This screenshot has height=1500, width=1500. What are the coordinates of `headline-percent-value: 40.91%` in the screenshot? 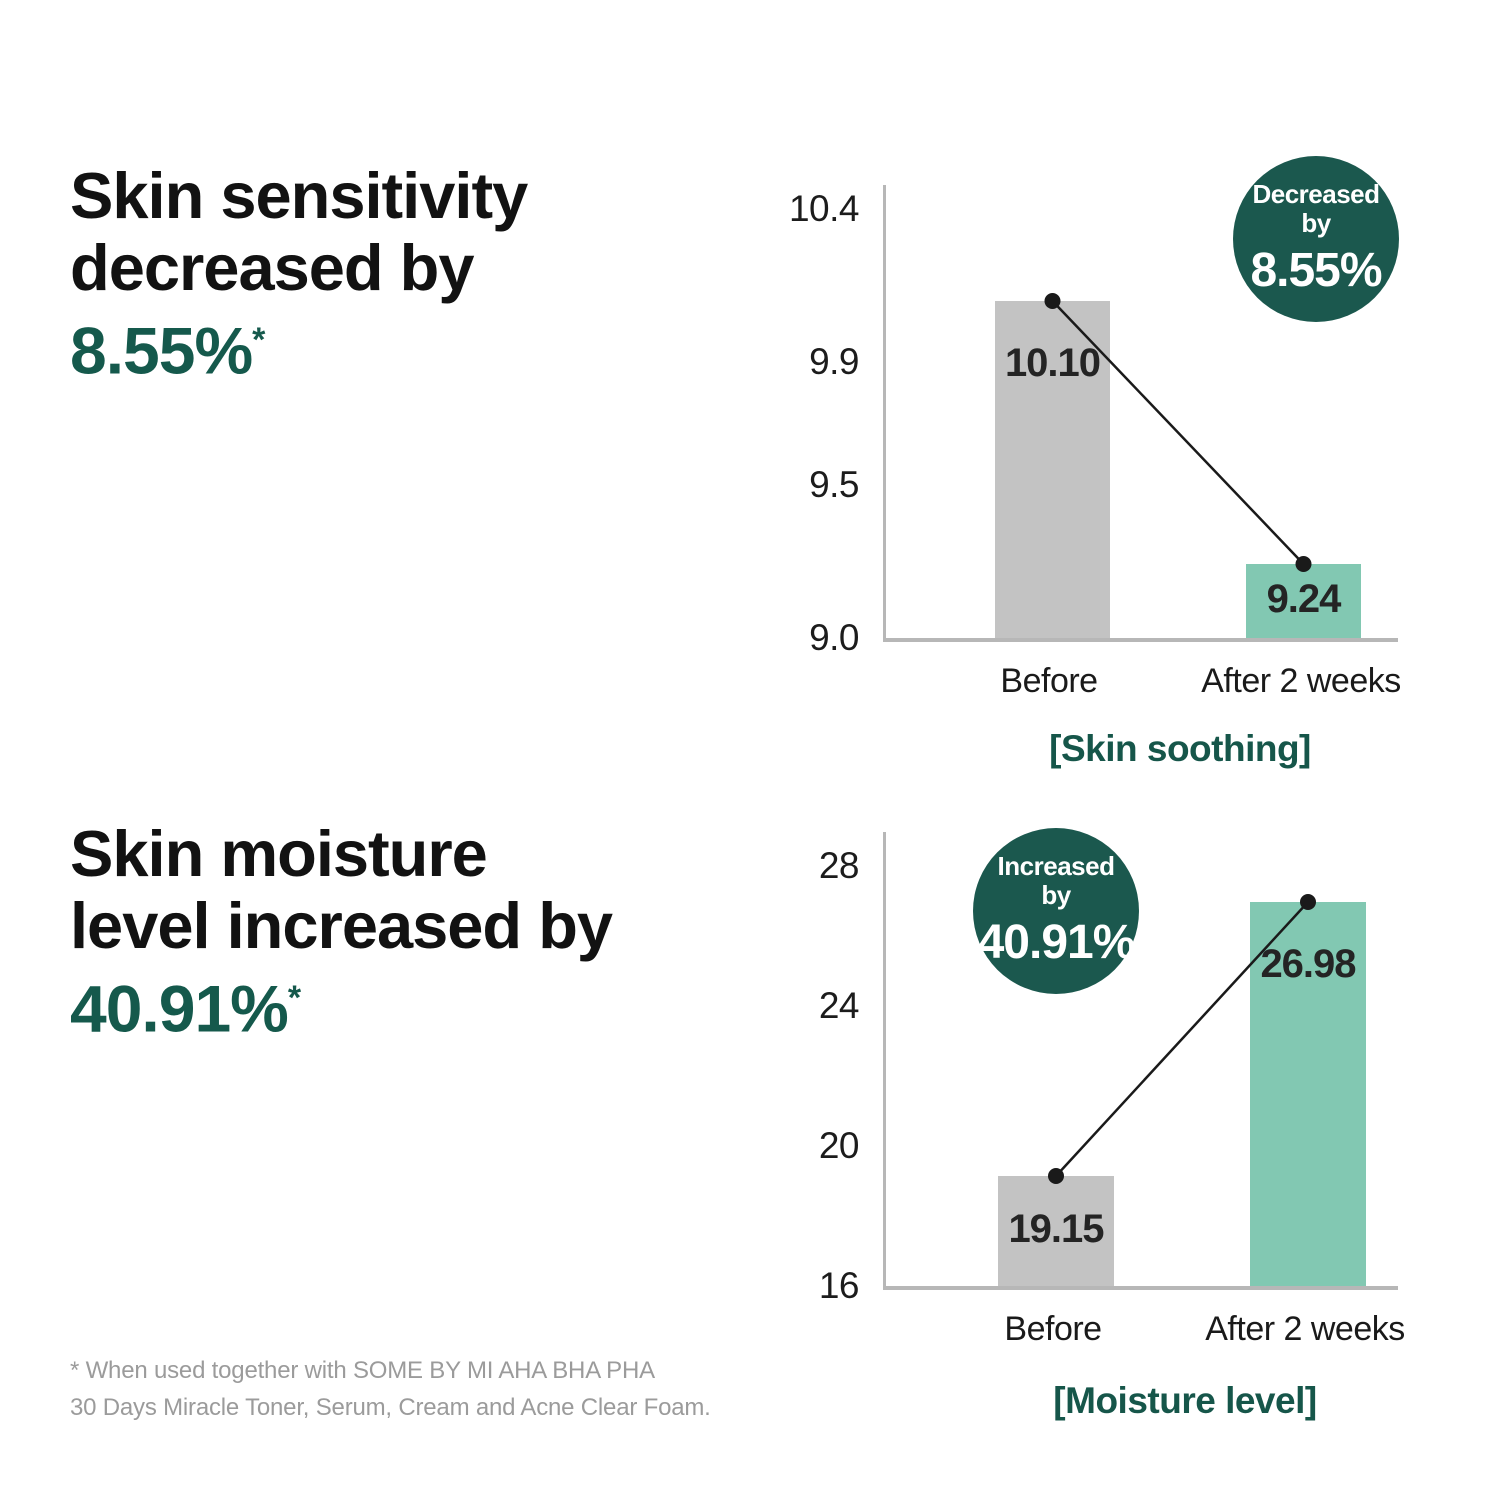 It's located at (179, 1008).